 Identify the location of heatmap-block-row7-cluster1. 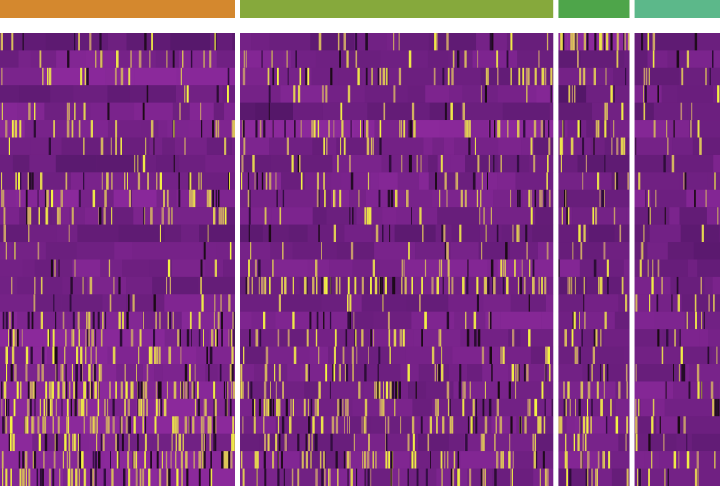
(117, 146).